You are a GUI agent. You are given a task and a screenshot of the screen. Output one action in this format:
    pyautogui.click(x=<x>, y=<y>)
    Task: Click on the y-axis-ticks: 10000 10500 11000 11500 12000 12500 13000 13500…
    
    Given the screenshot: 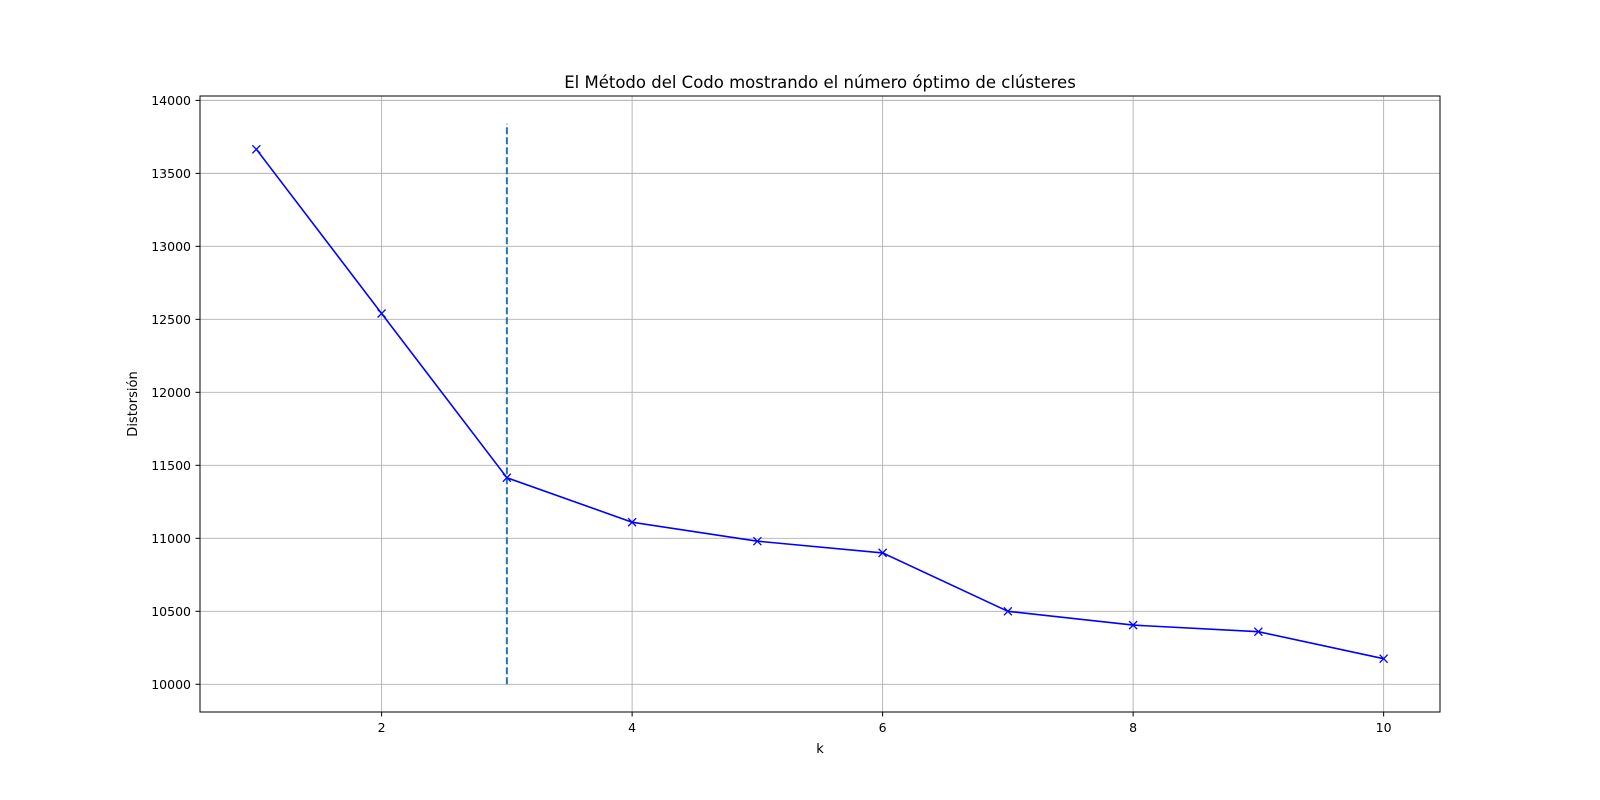 What is the action you would take?
    pyautogui.click(x=175, y=392)
    